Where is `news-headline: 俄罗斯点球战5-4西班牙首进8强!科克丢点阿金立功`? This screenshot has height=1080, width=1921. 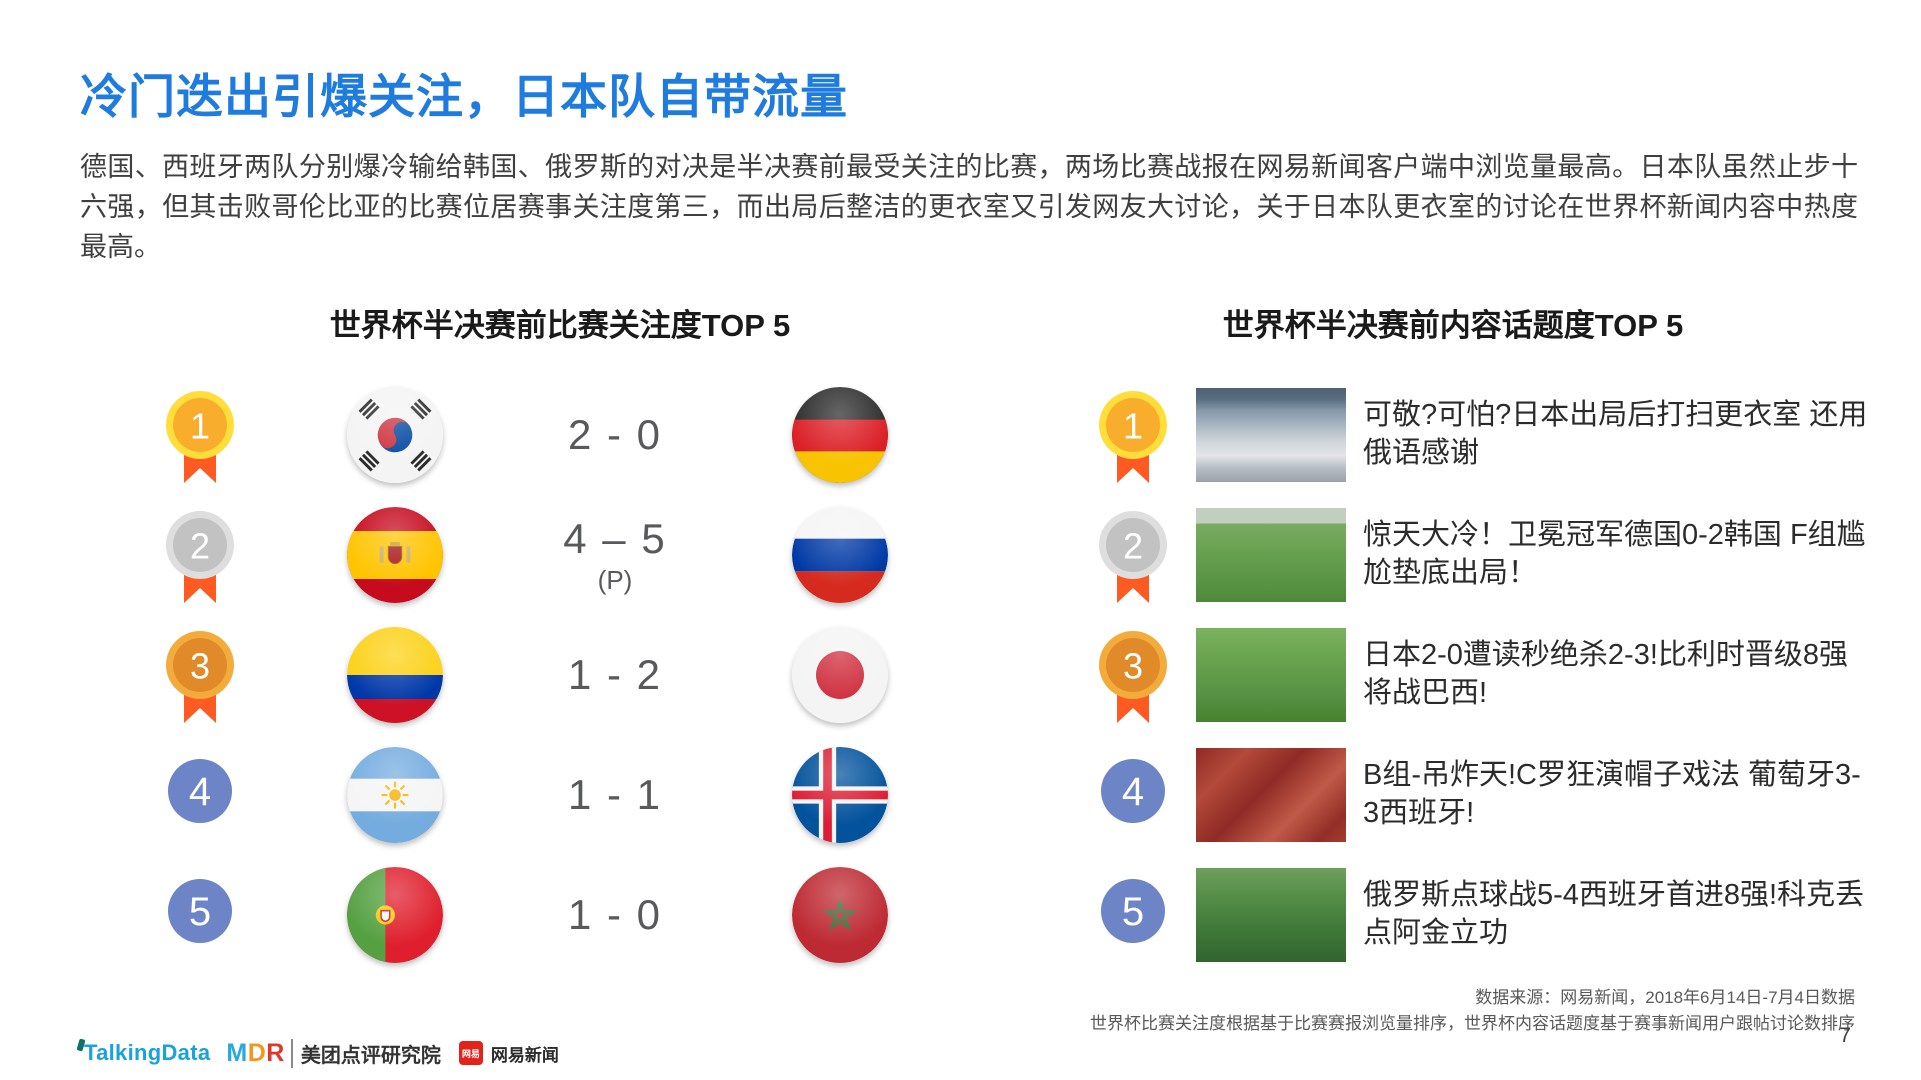 news-headline: 俄罗斯点球战5-4西班牙首进8强!科克丢点阿金立功 is located at coordinates (1614, 914).